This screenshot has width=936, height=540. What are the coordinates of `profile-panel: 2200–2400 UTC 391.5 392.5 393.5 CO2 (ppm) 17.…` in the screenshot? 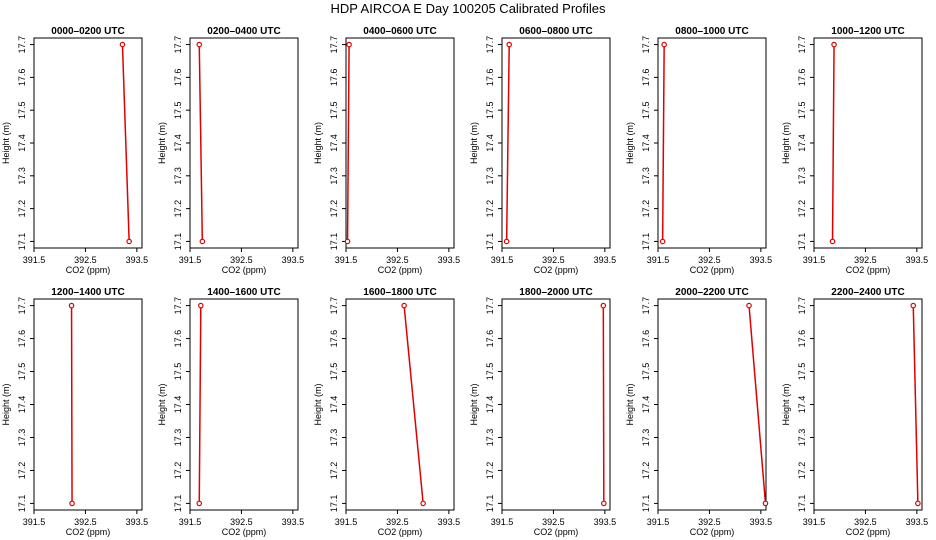 It's located at (854, 412).